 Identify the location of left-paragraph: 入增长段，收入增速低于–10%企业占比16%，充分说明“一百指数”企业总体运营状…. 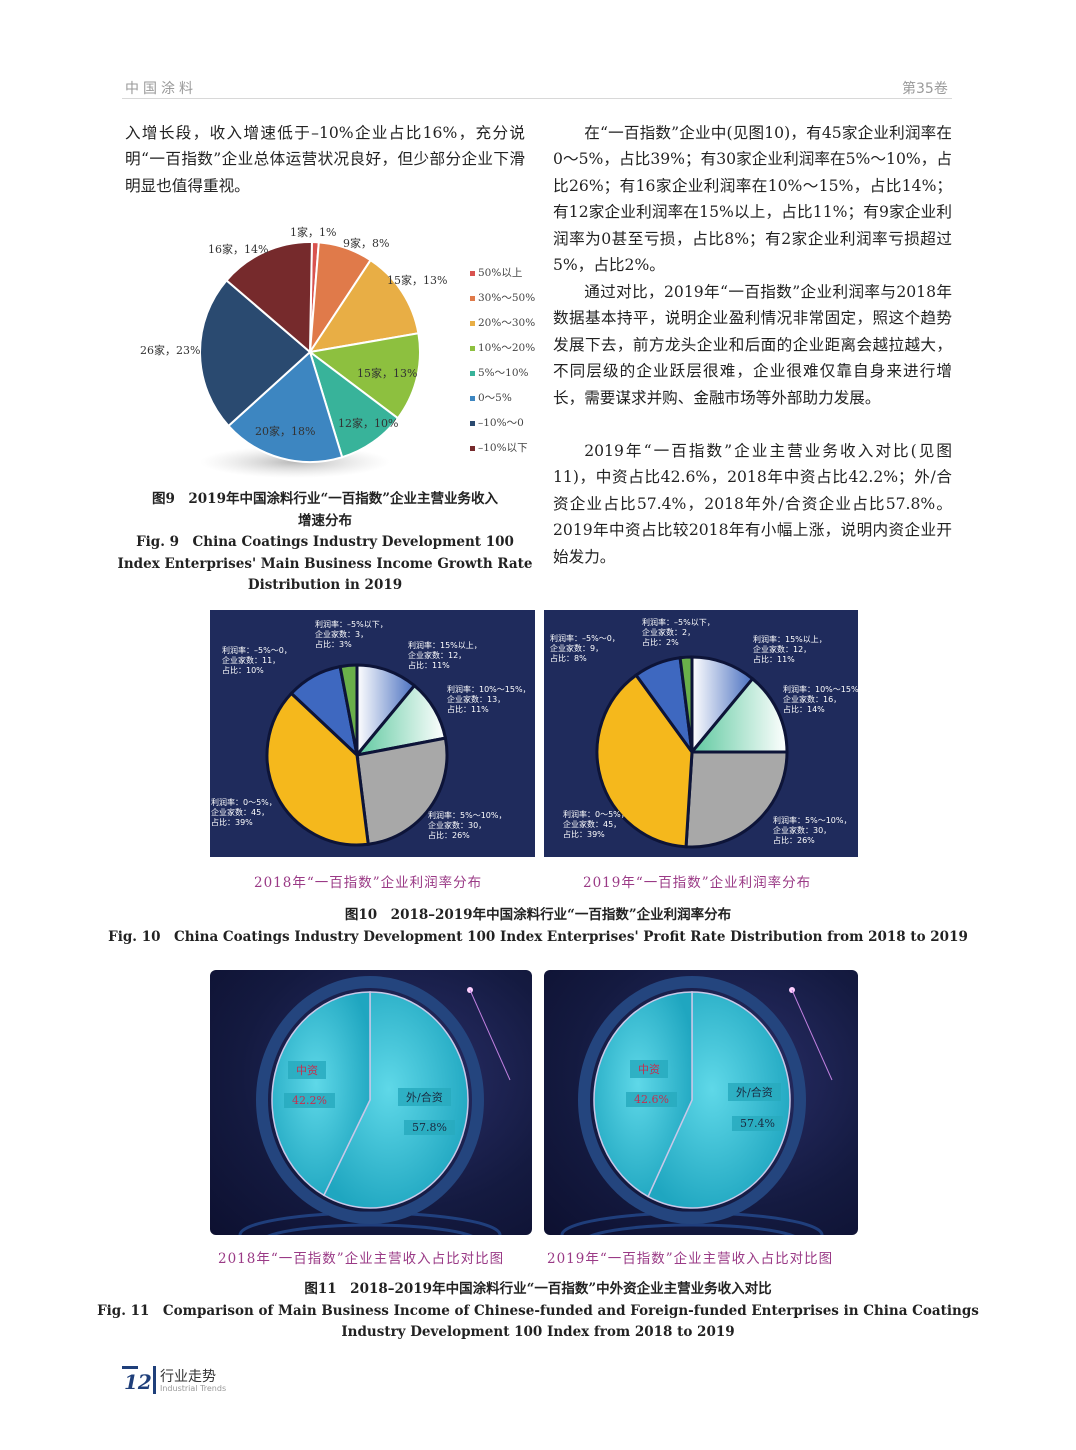
(325, 159).